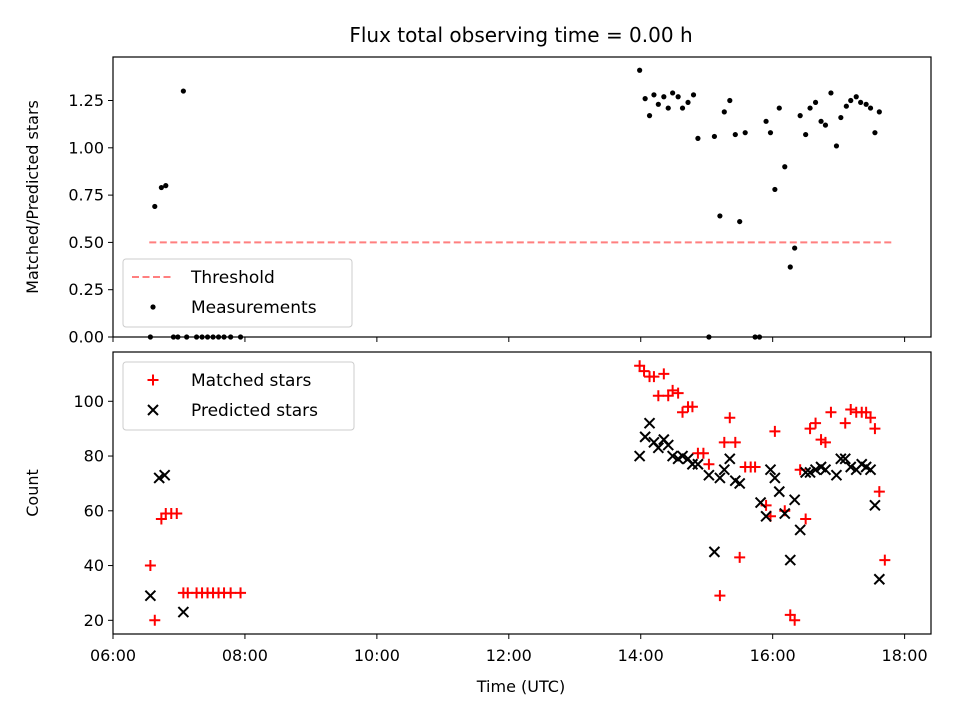  What do you see at coordinates (905, 655) in the screenshot?
I see `x-tick-label: 18:00` at bounding box center [905, 655].